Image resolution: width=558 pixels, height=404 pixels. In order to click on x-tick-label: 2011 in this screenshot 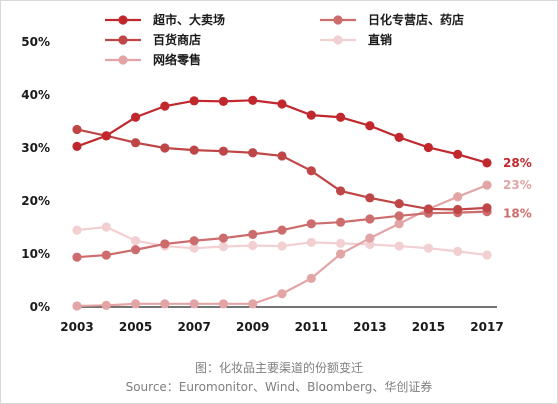, I will do `click(311, 327)`.